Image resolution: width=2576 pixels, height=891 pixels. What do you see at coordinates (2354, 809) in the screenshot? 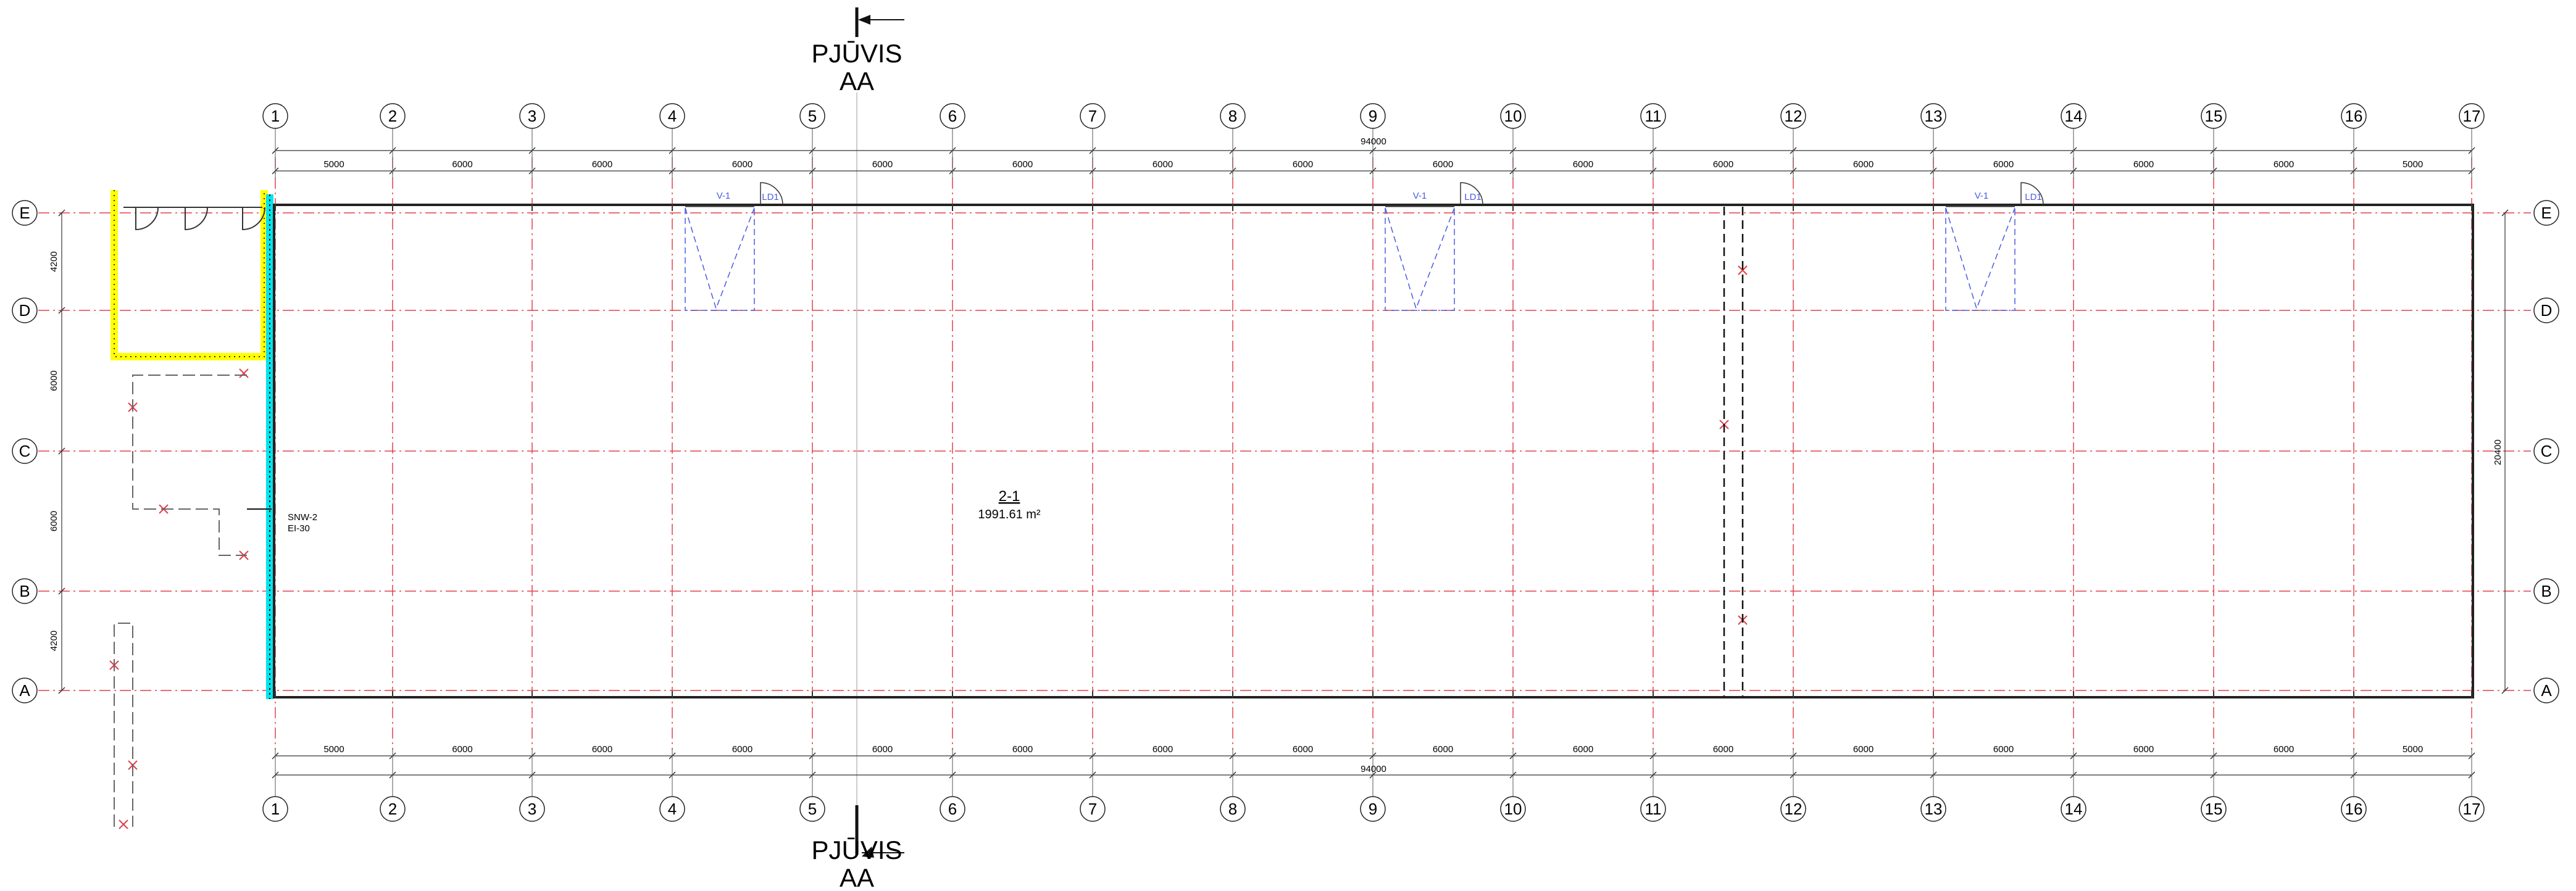
I see `column-axis-bubble-16: 16` at bounding box center [2354, 809].